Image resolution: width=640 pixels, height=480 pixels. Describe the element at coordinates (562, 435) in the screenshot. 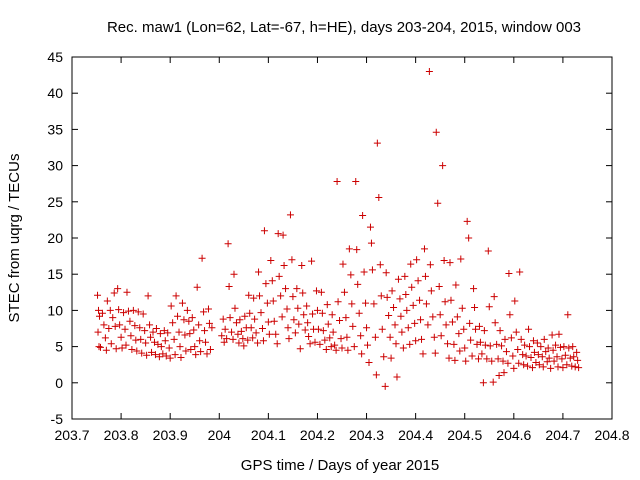

I see `x-tick-label: 204.7` at that location.